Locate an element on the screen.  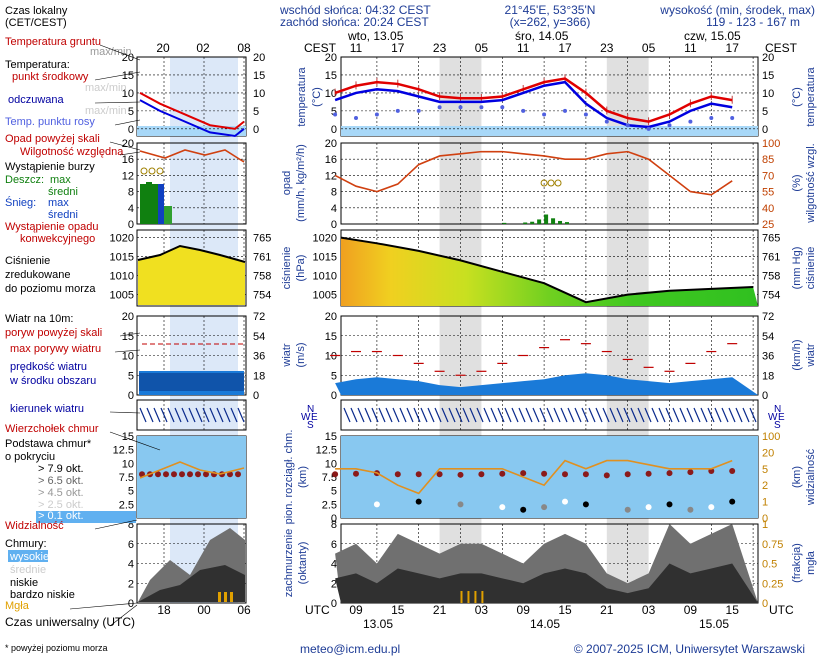
y-tick-left: 8 is located at coordinates (334, 193).